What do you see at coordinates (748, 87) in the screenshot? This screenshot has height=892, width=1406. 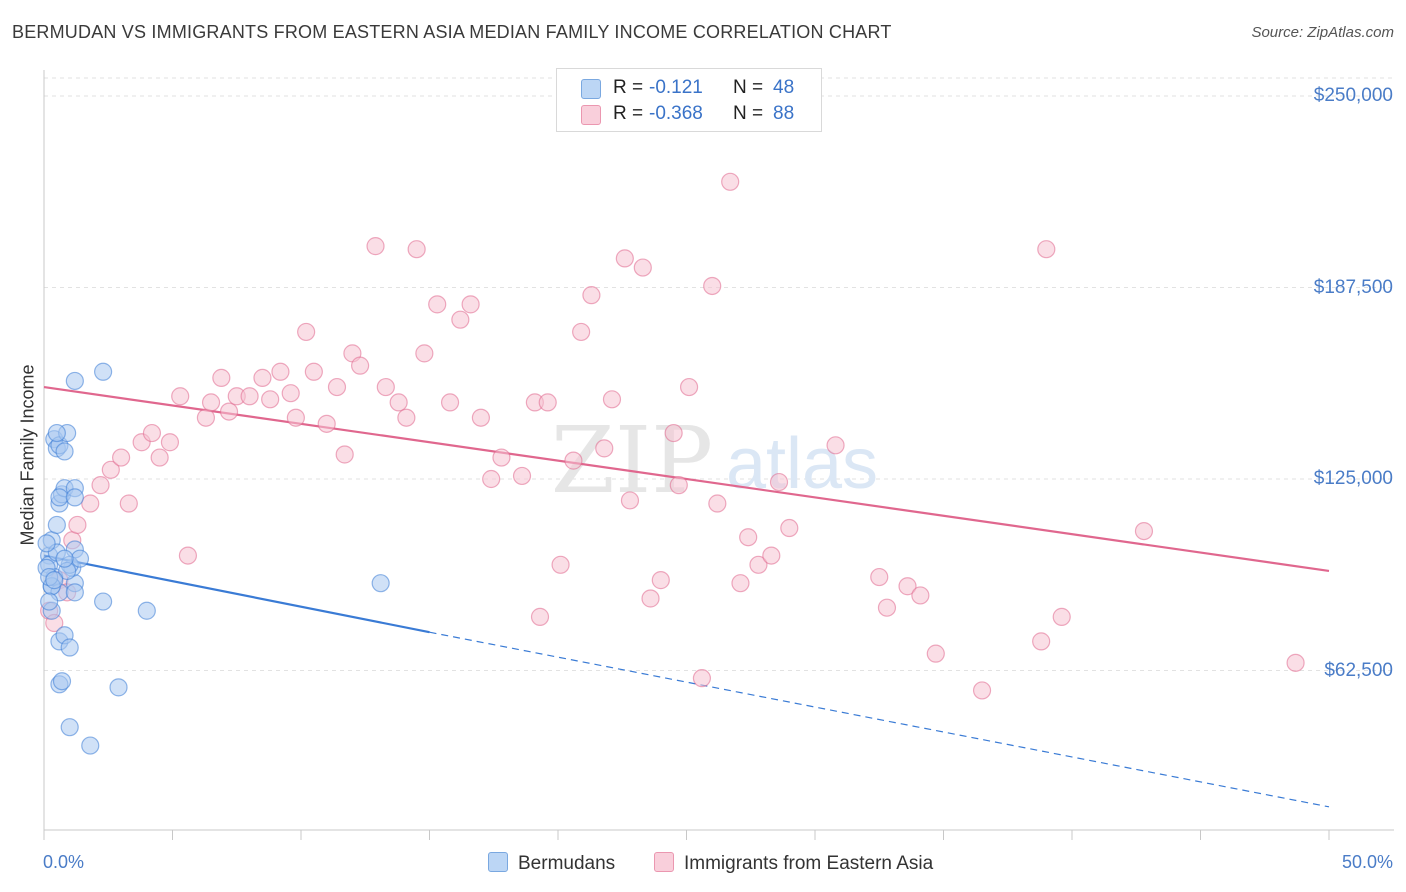 I see `n-label: N =` at bounding box center [748, 87].